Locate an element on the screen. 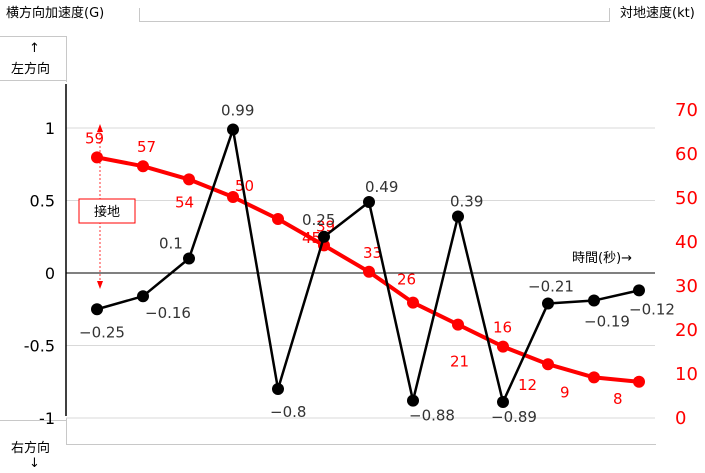 This screenshot has height=473, width=705. right-axis-ticks: 70 60 50 40 30 20 10 0 is located at coordinates (686, 264).